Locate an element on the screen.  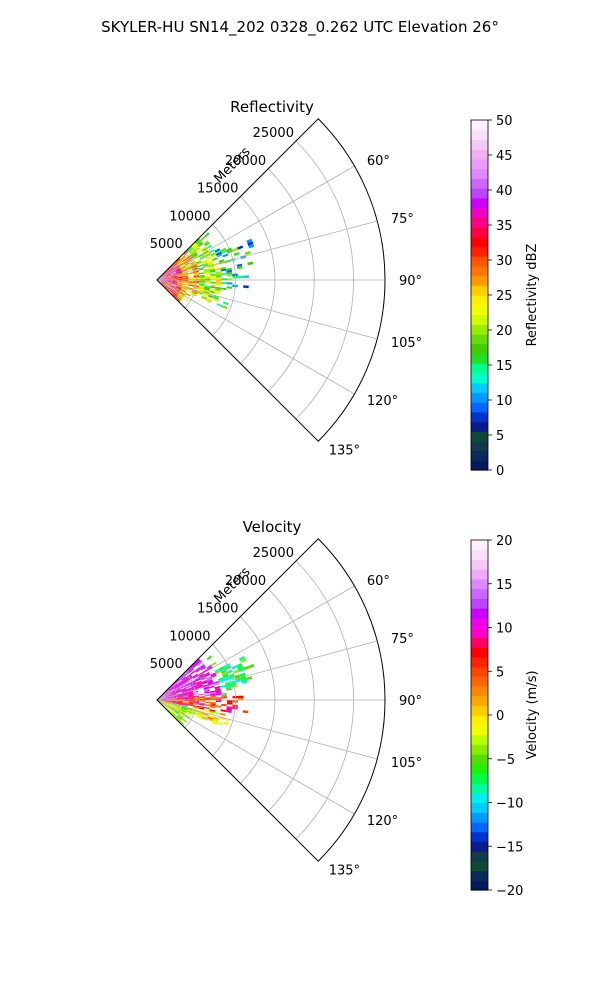
refl-colorbar-tick-label: 45 is located at coordinates (504, 156).